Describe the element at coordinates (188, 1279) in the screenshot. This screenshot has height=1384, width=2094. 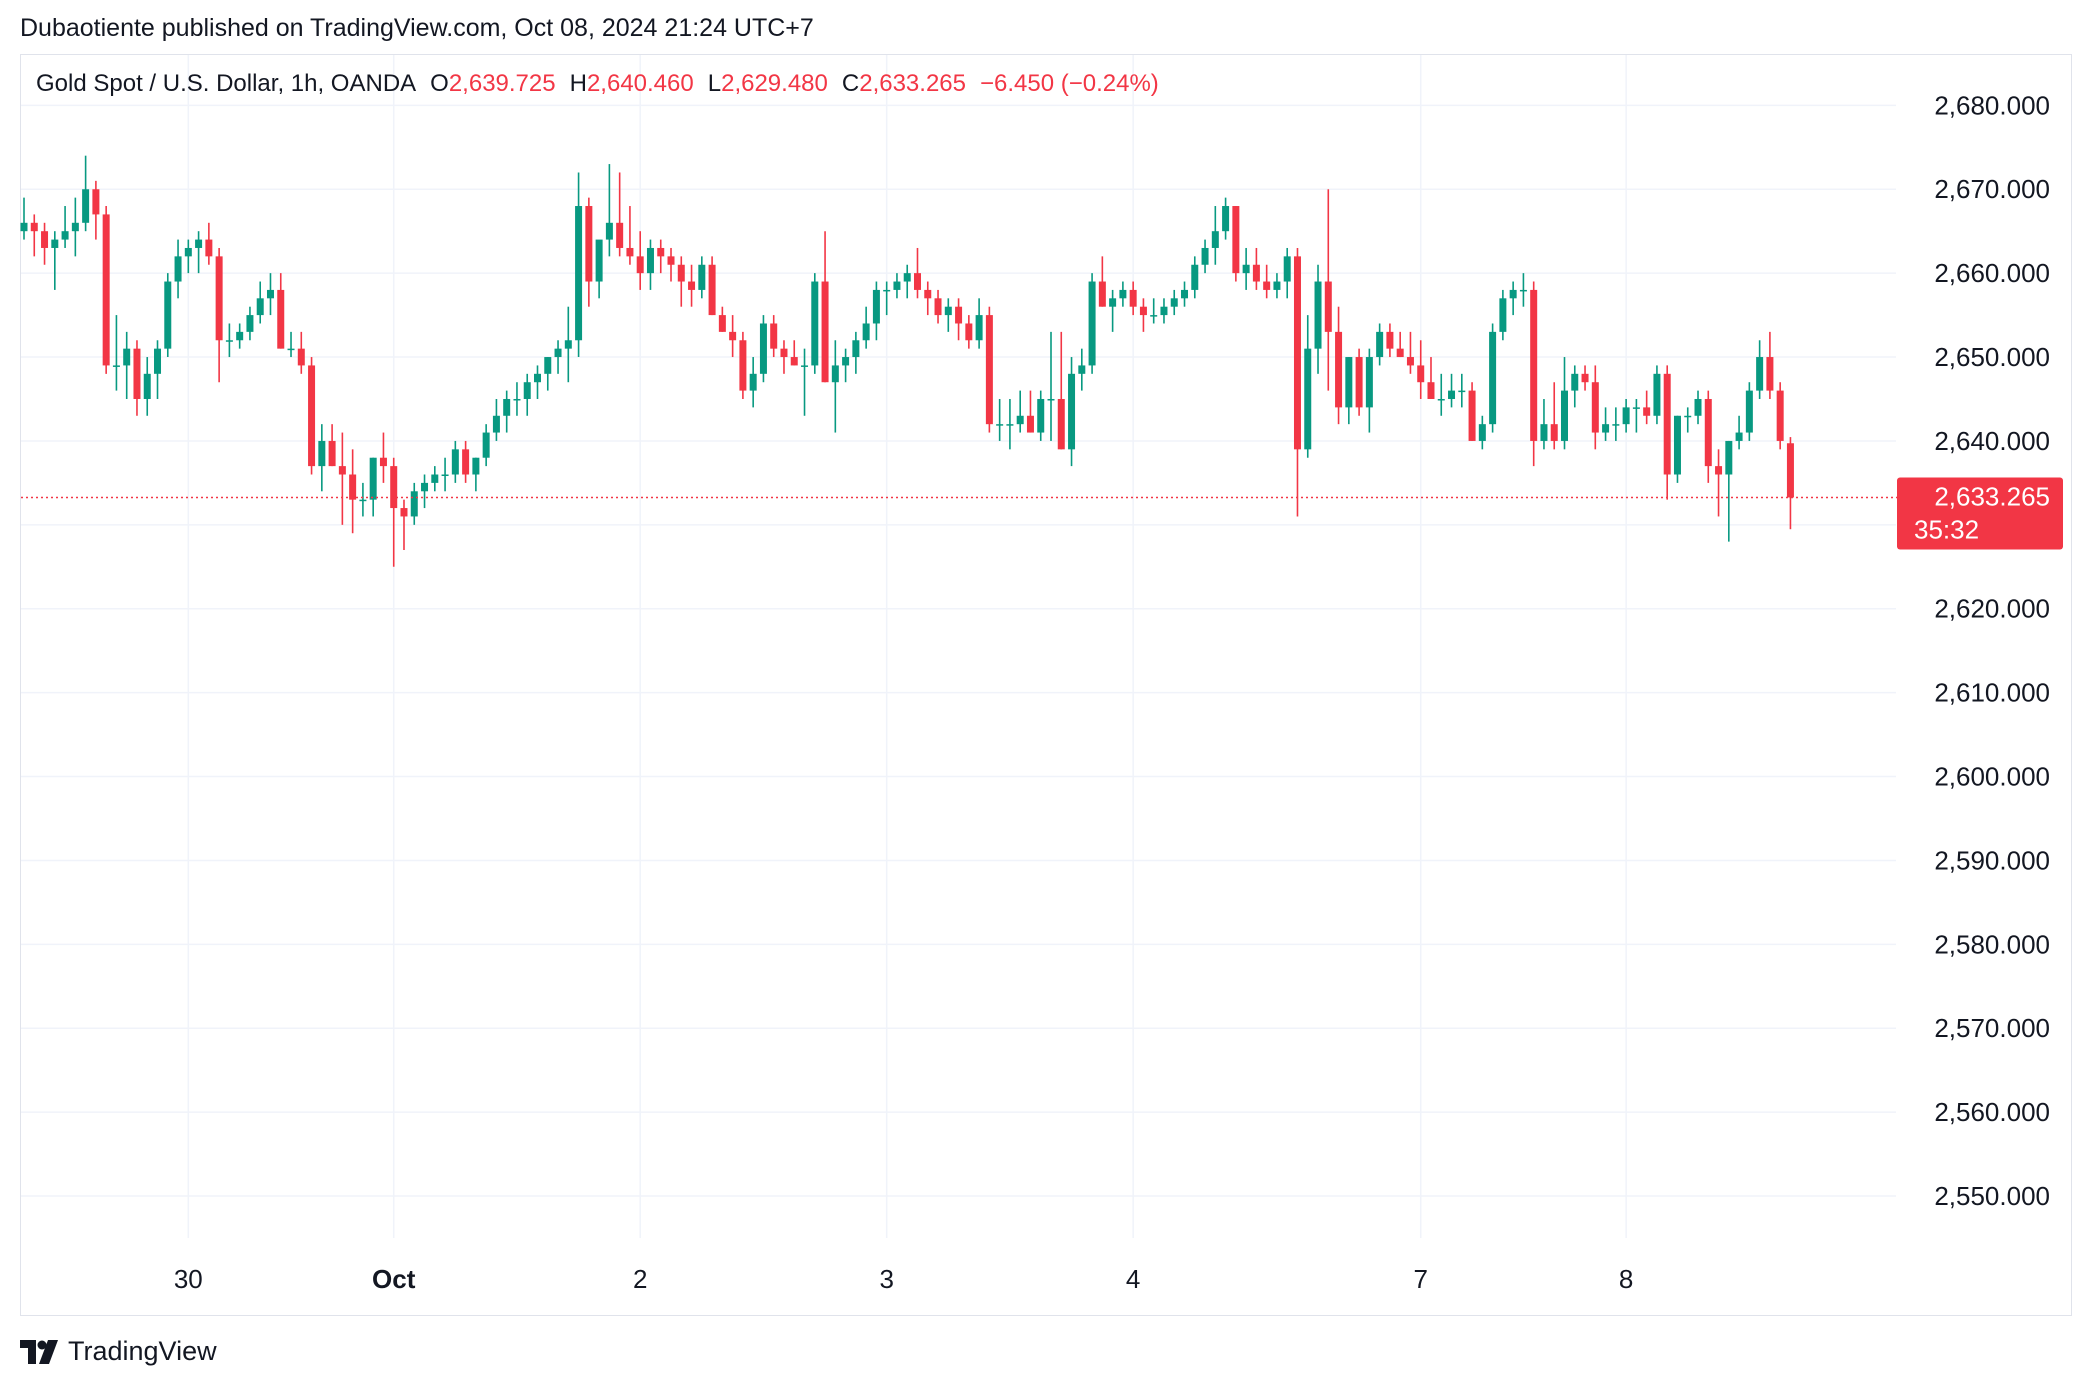
I see `x-tick-label: 30` at that location.